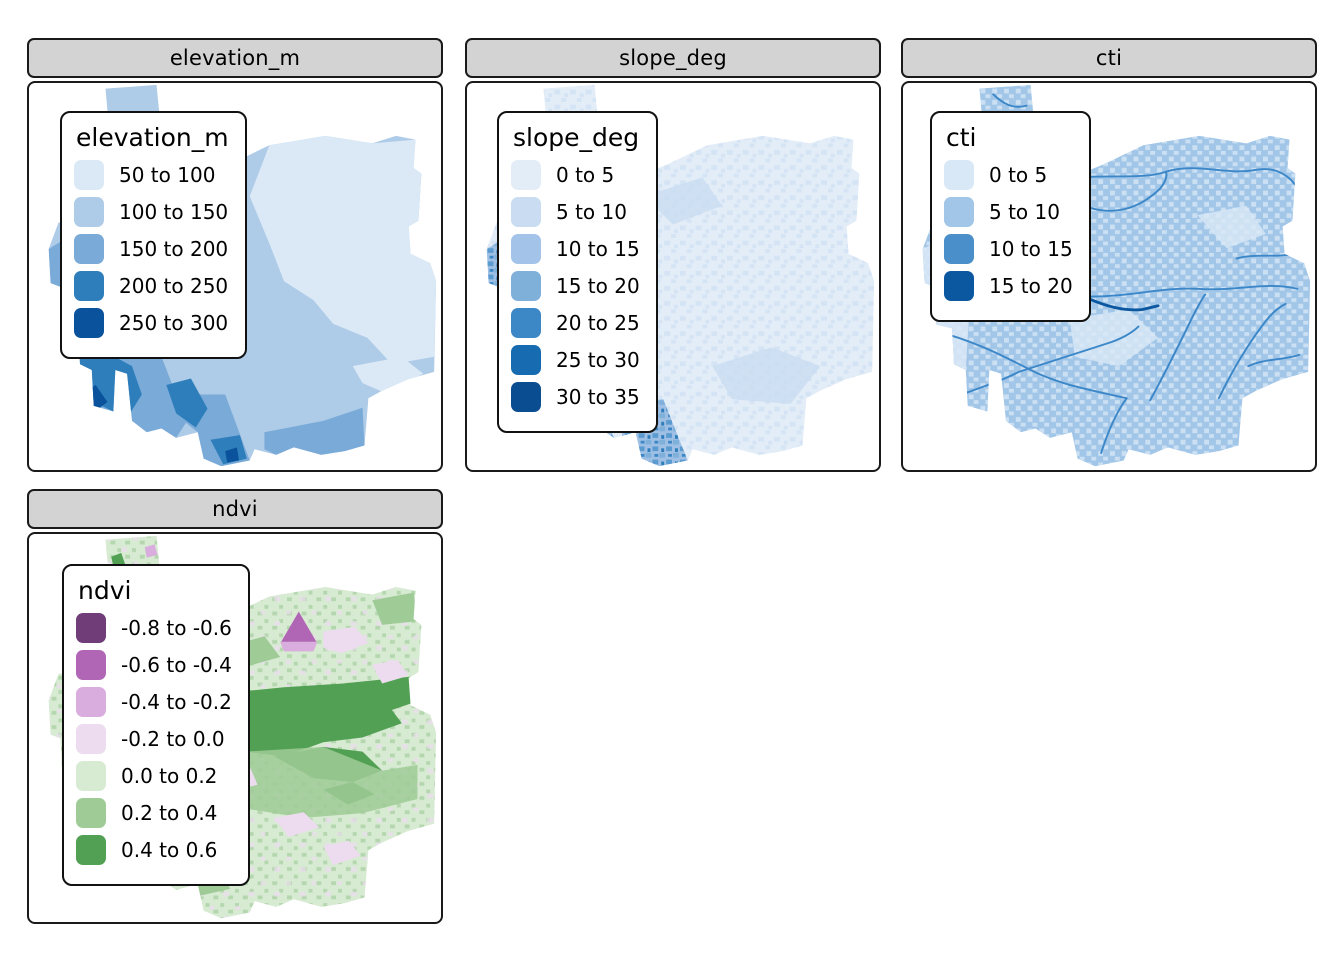  I want to click on facet-title-slope: slope_deg, so click(673, 58).